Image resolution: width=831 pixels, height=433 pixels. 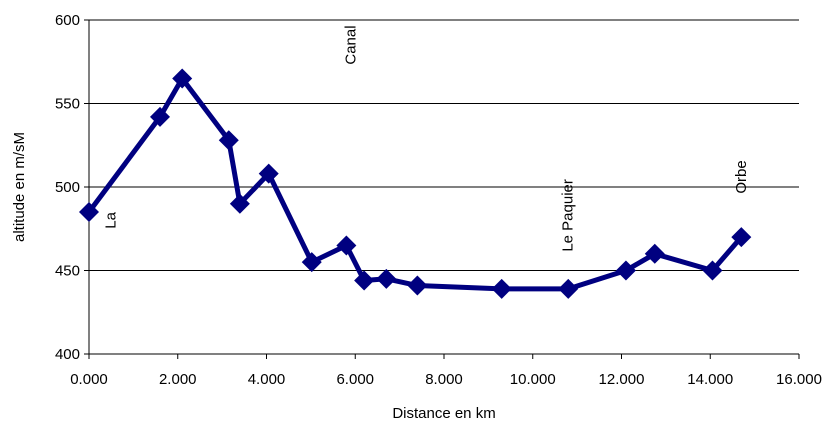 I want to click on y-tick-label: 550, so click(x=67, y=104).